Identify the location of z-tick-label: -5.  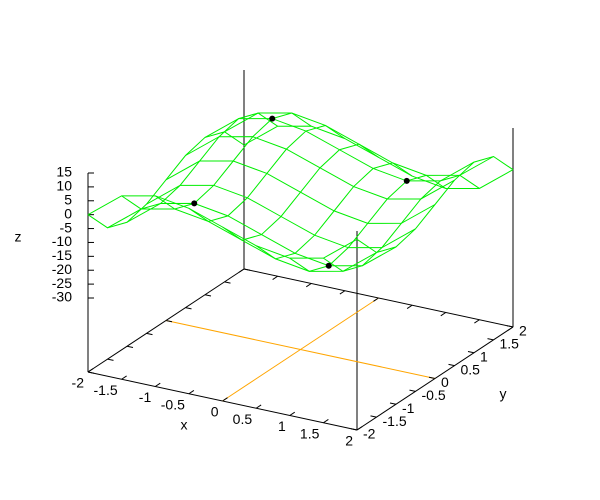
(66, 227).